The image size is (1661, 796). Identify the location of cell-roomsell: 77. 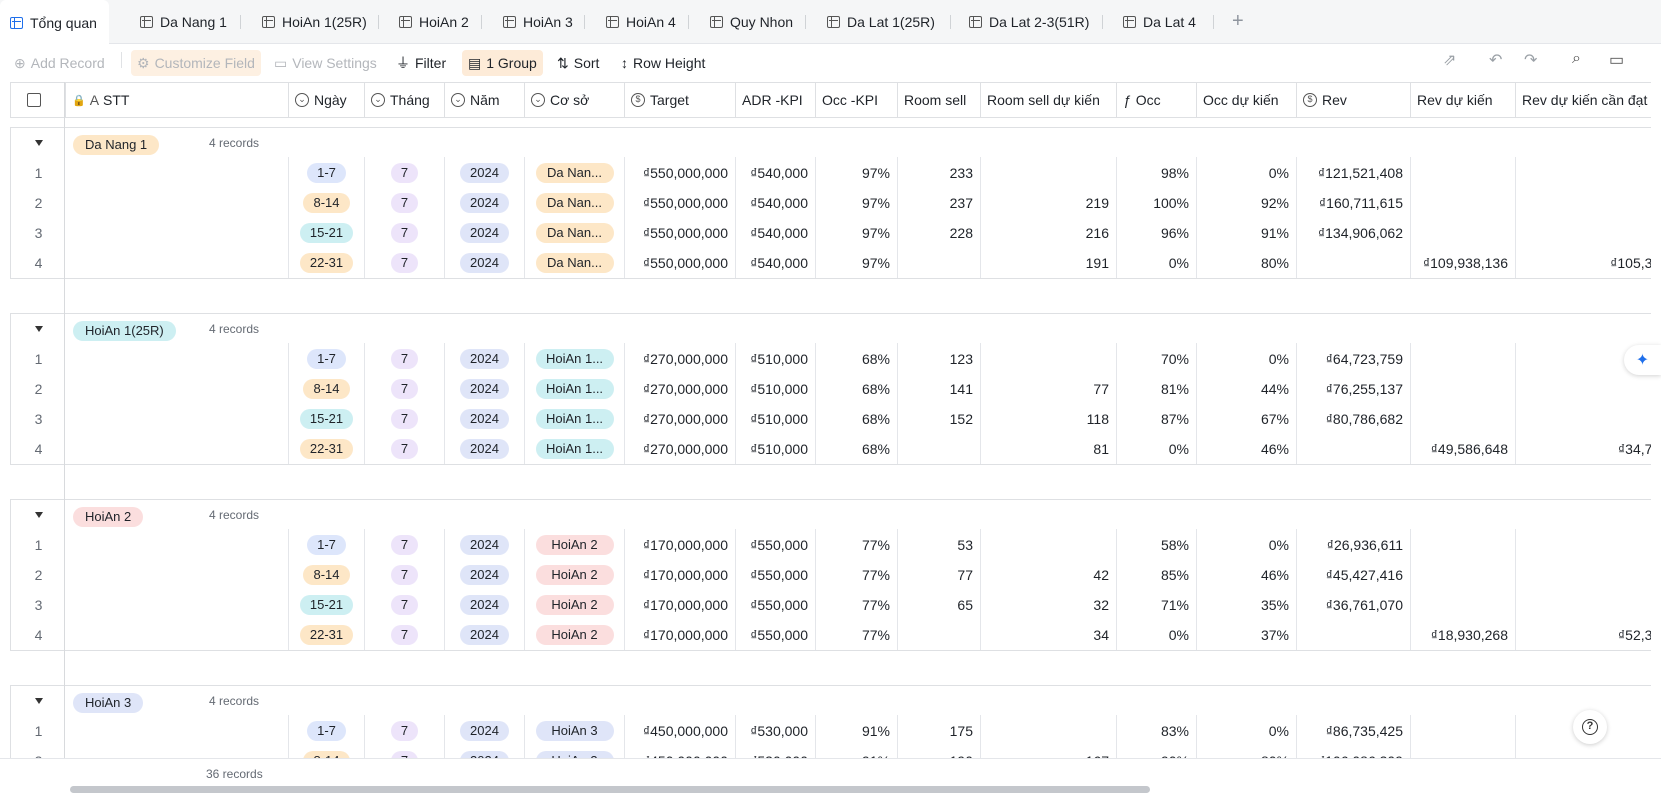
(939, 574).